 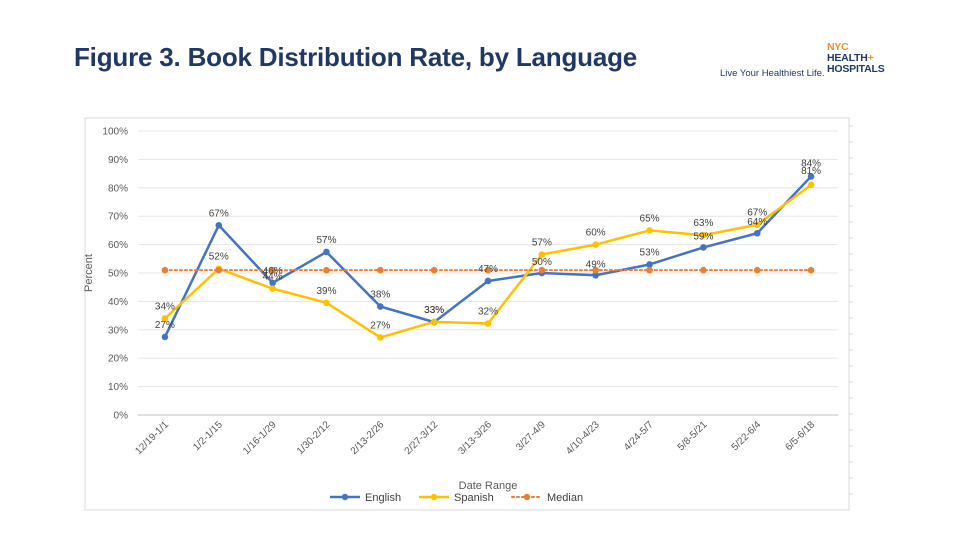 What do you see at coordinates (118, 302) in the screenshot?
I see `y-tick-label: 40%` at bounding box center [118, 302].